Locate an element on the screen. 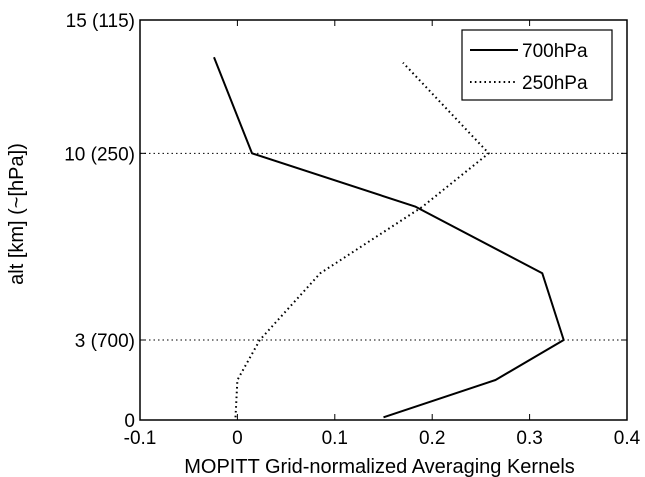  legend-label-250hPa: 250hPa is located at coordinates (555, 83).